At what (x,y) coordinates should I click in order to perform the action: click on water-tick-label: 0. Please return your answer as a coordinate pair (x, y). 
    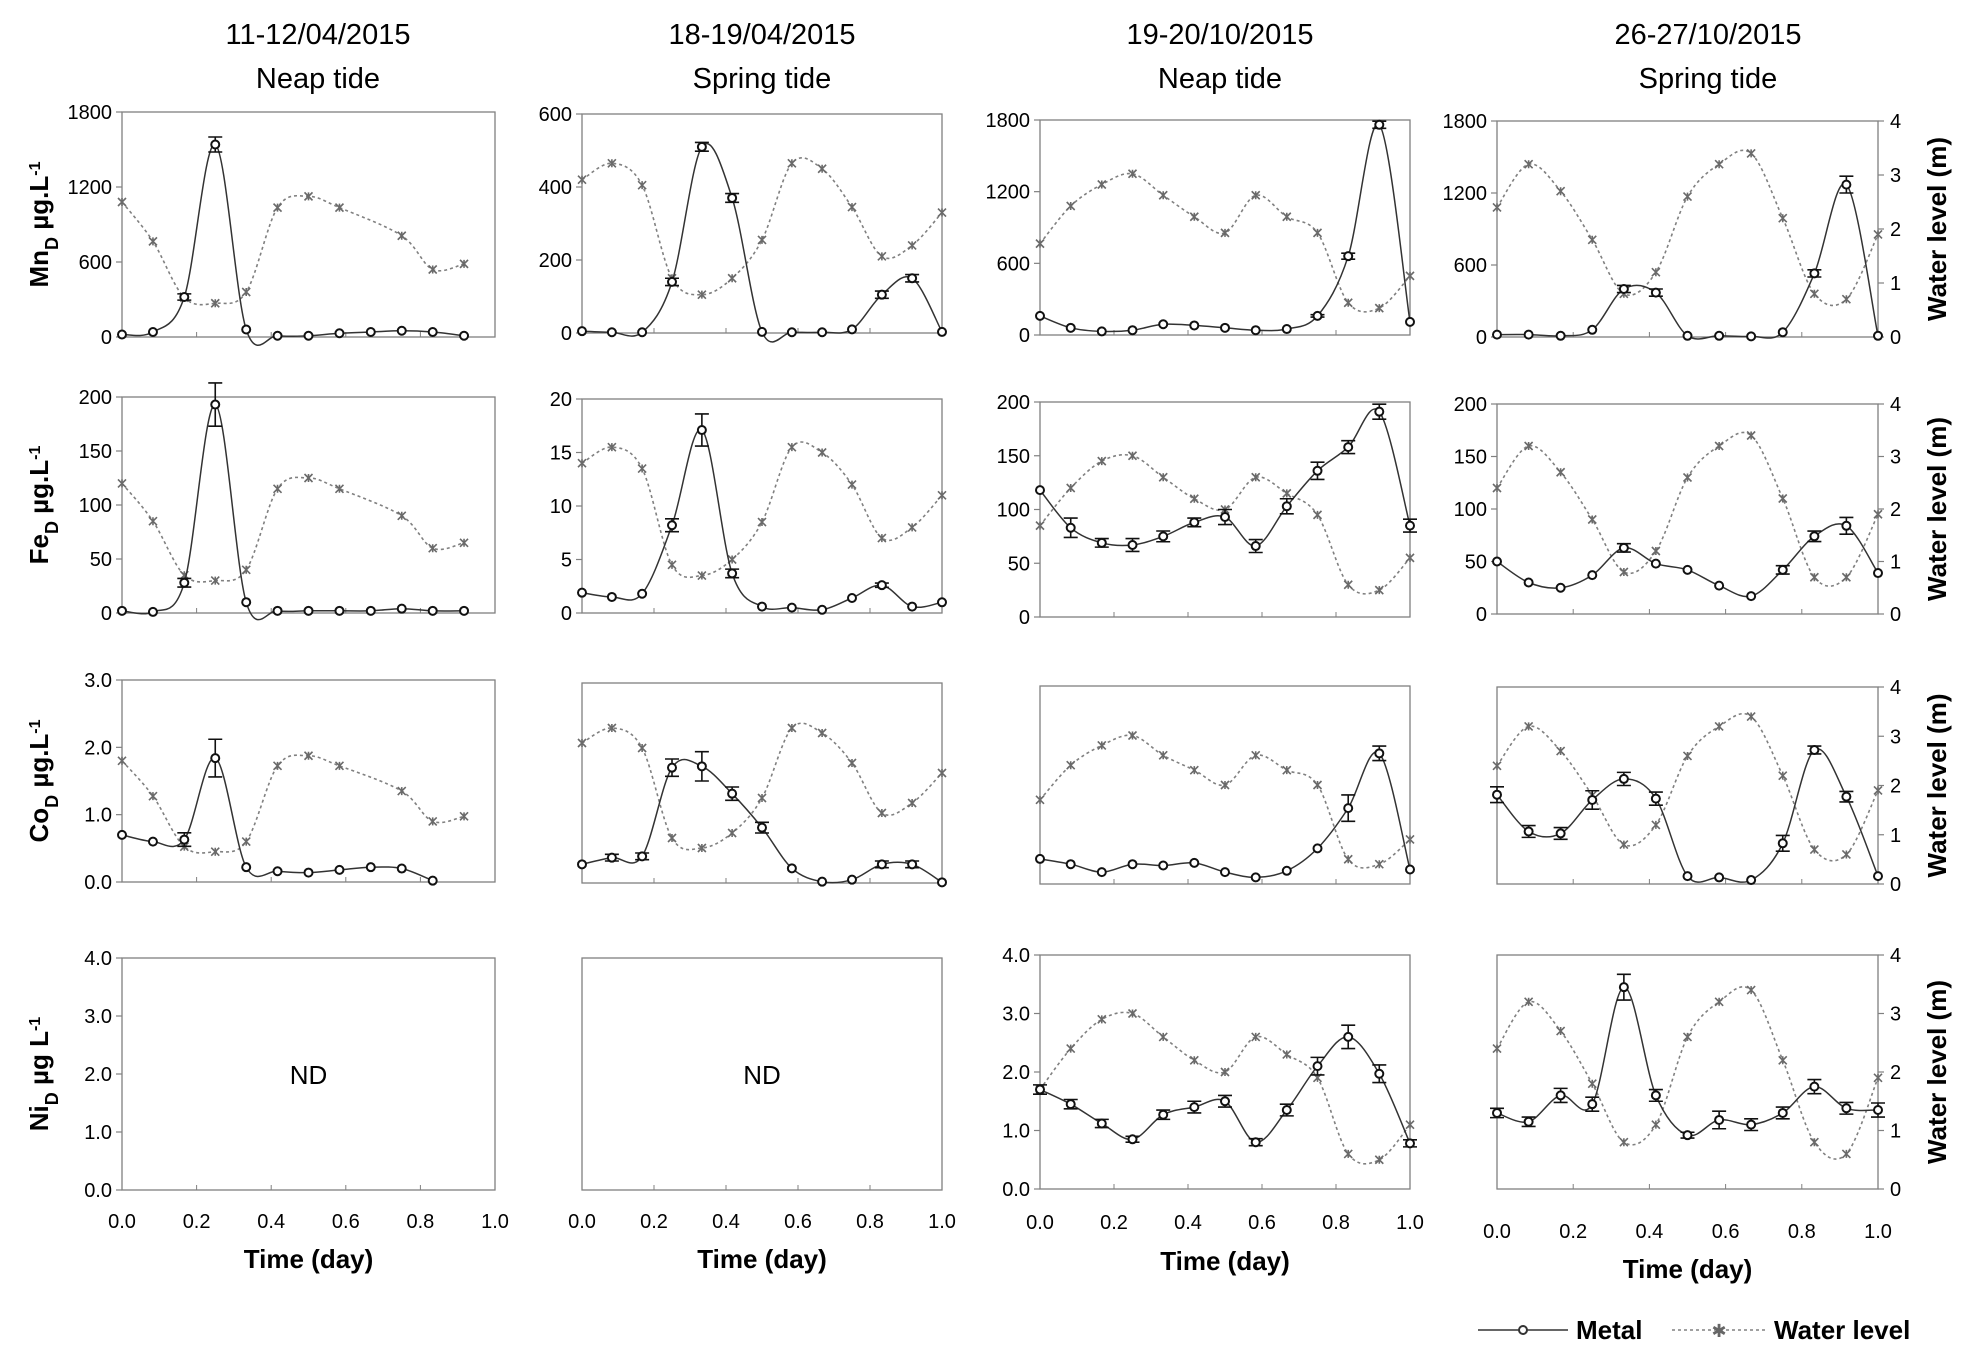
    Looking at the image, I should click on (1895, 615).